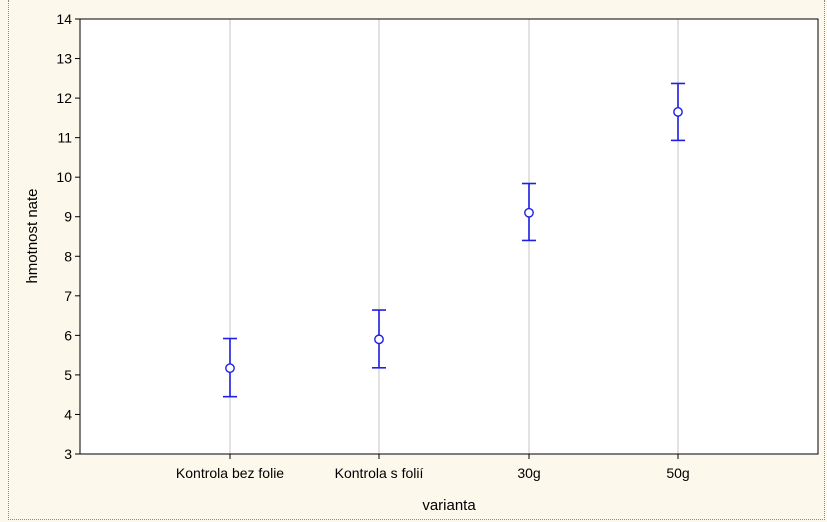 This screenshot has width=827, height=522. Describe the element at coordinates (68, 217) in the screenshot. I see `y-tick-label: 9` at that location.